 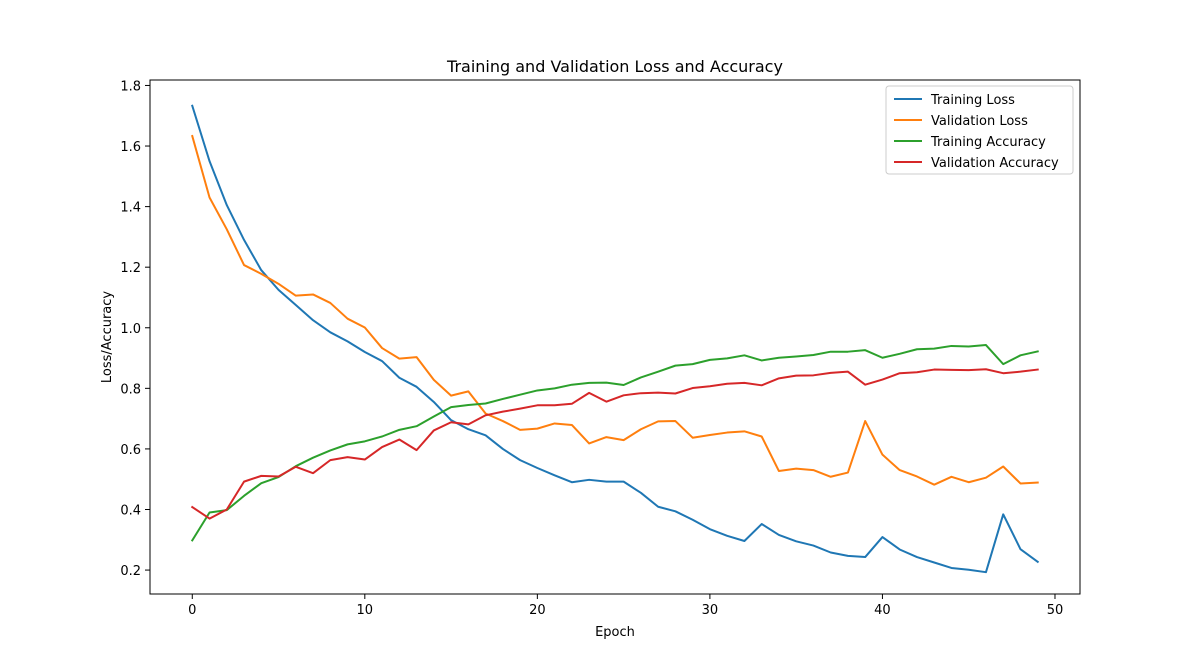 I want to click on y-tick-label: 1.8, so click(x=130, y=86).